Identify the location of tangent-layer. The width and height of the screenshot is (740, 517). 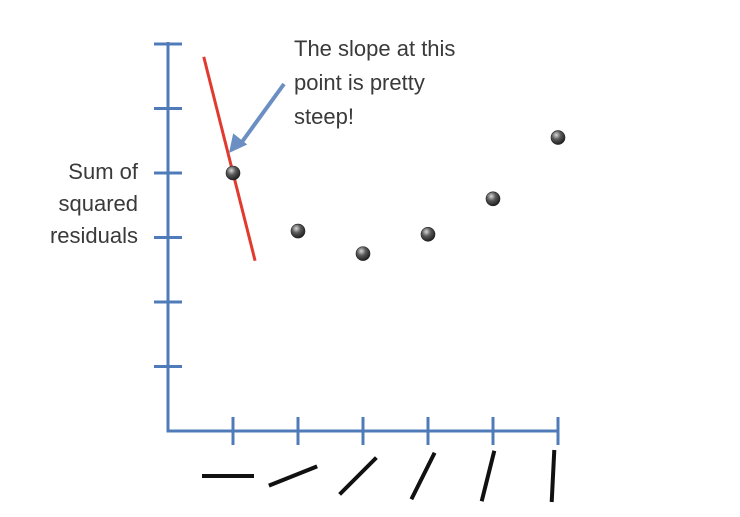
(229, 159).